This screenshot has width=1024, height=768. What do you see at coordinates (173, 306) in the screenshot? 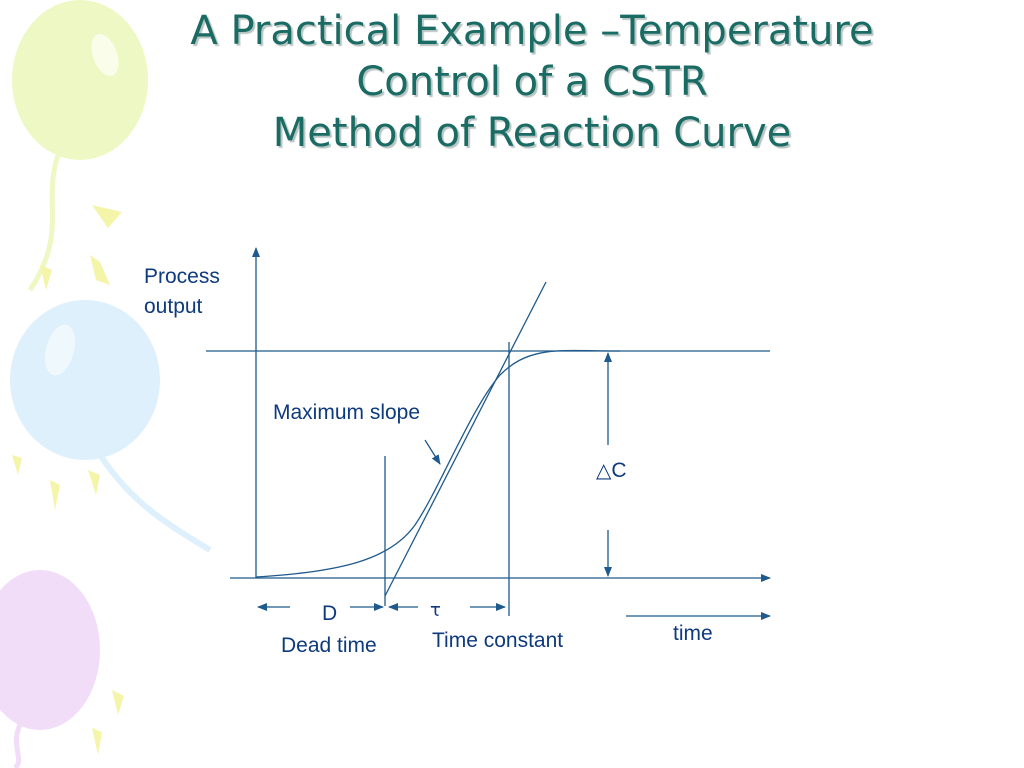
I see `y-axis-label-line-2: output` at bounding box center [173, 306].